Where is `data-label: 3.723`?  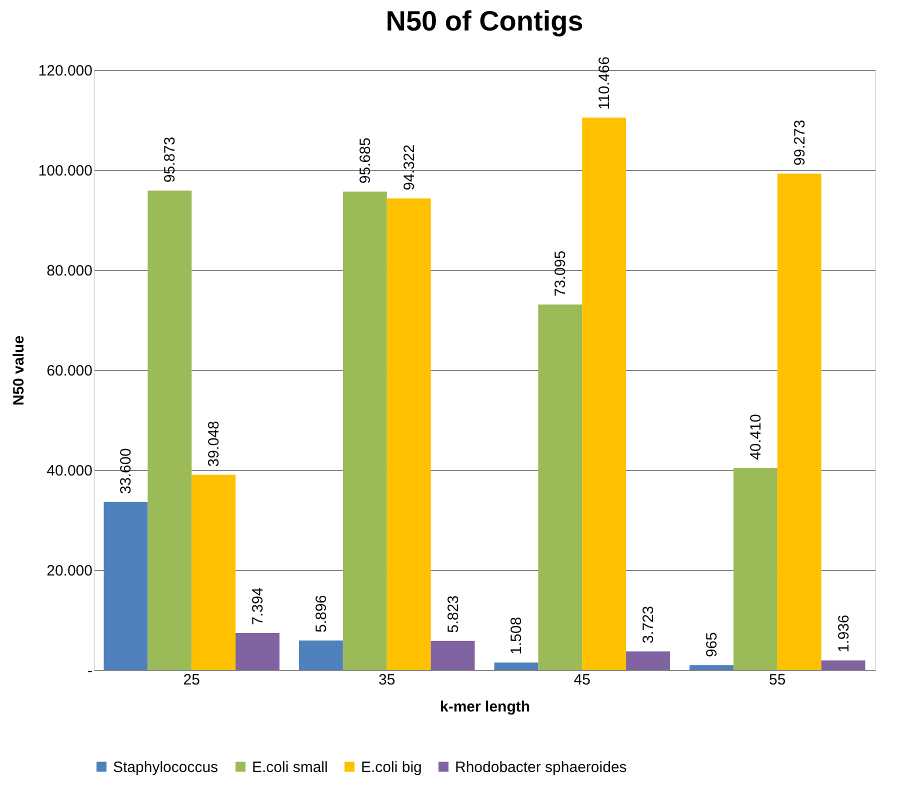
data-label: 3.723 is located at coordinates (649, 625).